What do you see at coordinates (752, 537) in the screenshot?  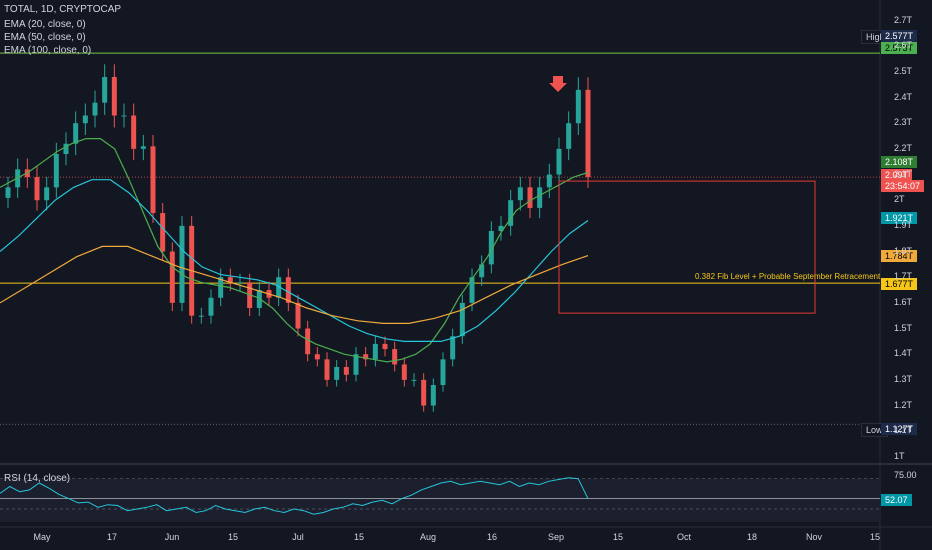 I see `x-tick-label: 18` at bounding box center [752, 537].